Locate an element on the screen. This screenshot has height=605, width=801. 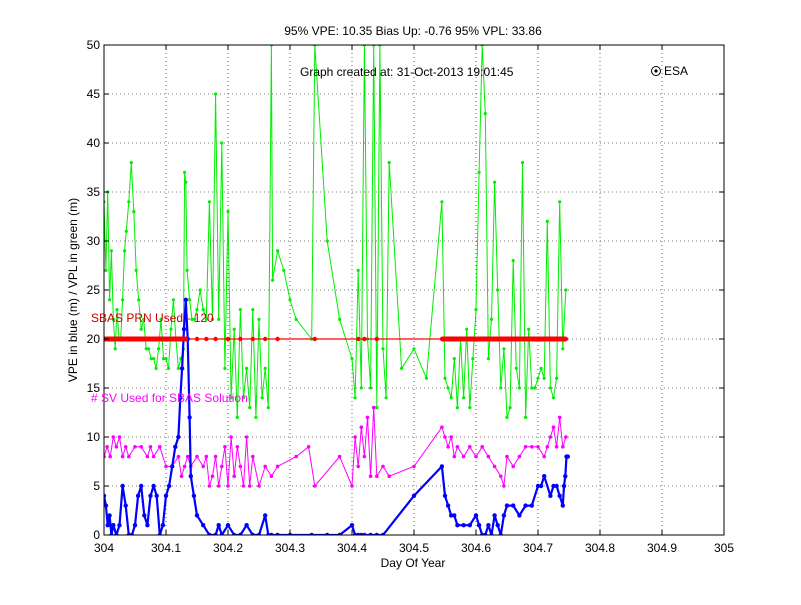
x-tick-label: 304.9 is located at coordinates (662, 548).